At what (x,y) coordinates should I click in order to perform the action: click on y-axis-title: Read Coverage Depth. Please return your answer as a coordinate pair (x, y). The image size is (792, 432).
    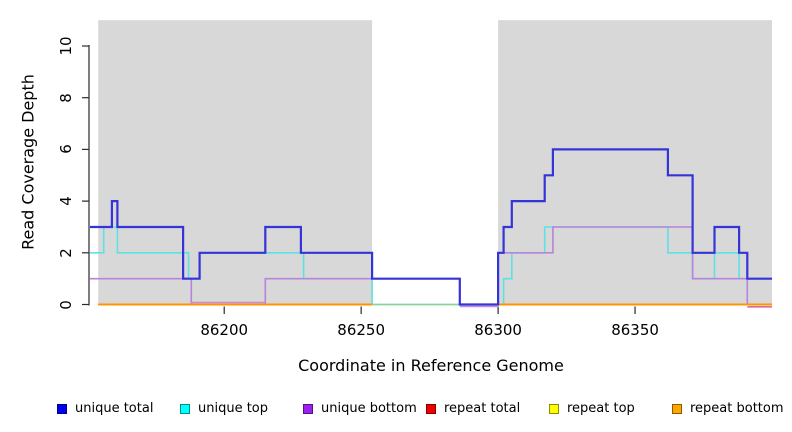
    Looking at the image, I should click on (28, 162).